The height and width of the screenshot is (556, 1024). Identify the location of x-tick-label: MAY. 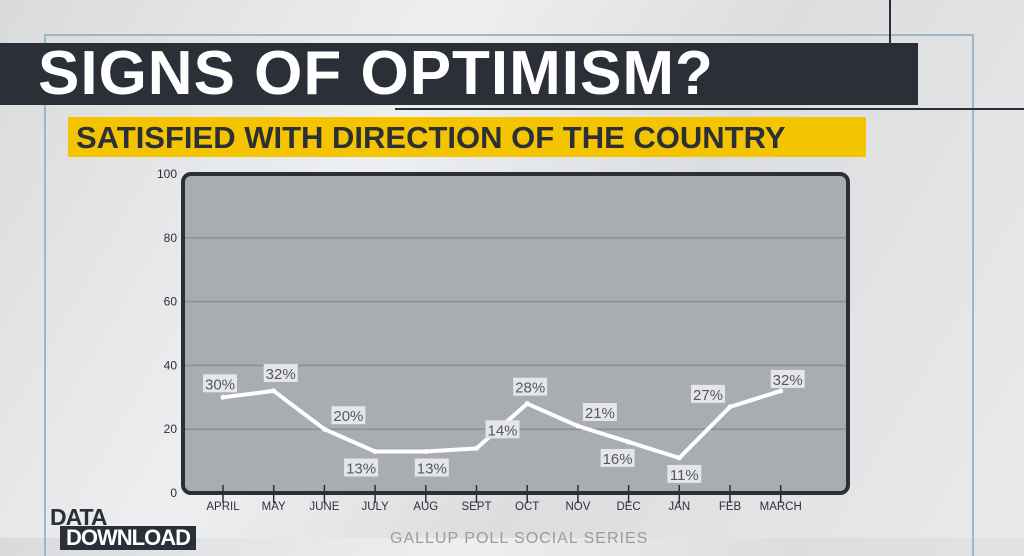
(274, 507).